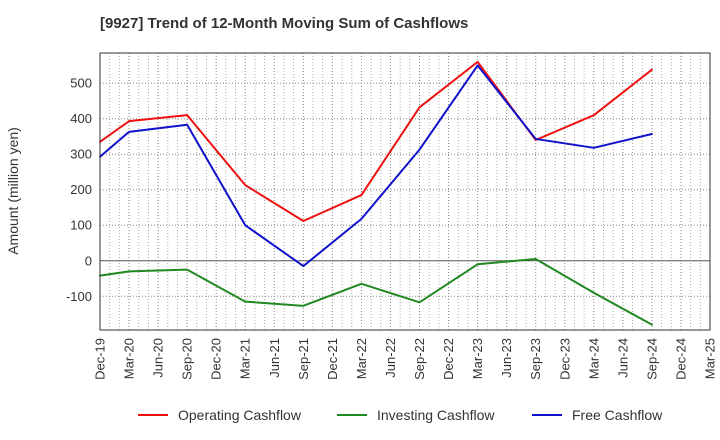  I want to click on x-tick-label: Dec-23, so click(564, 359).